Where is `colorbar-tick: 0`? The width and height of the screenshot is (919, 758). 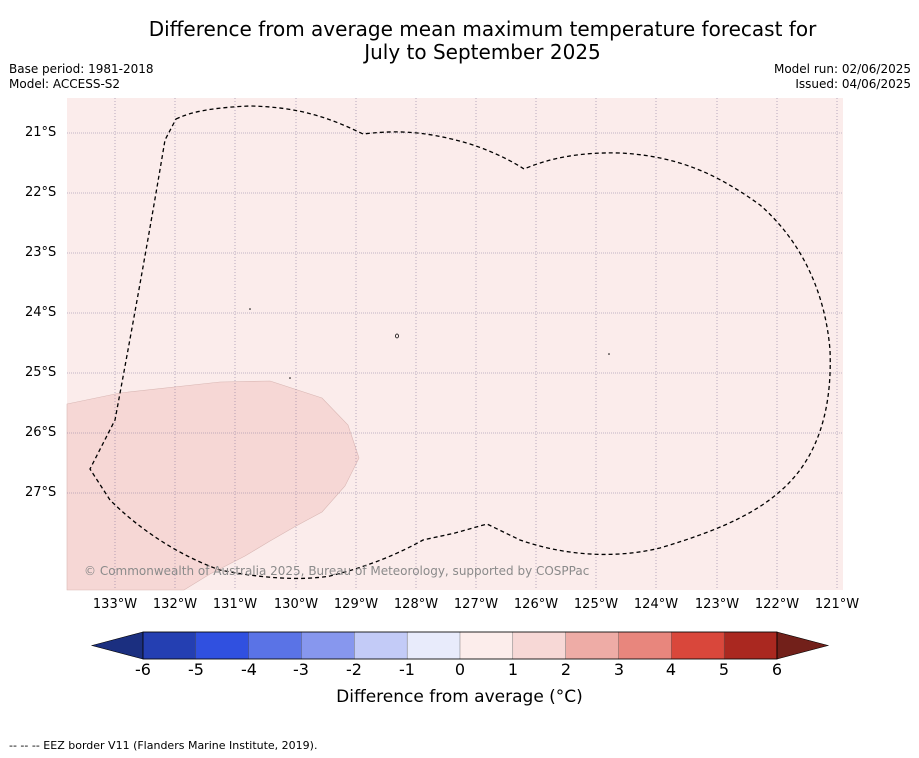
colorbar-tick: 0 is located at coordinates (460, 669).